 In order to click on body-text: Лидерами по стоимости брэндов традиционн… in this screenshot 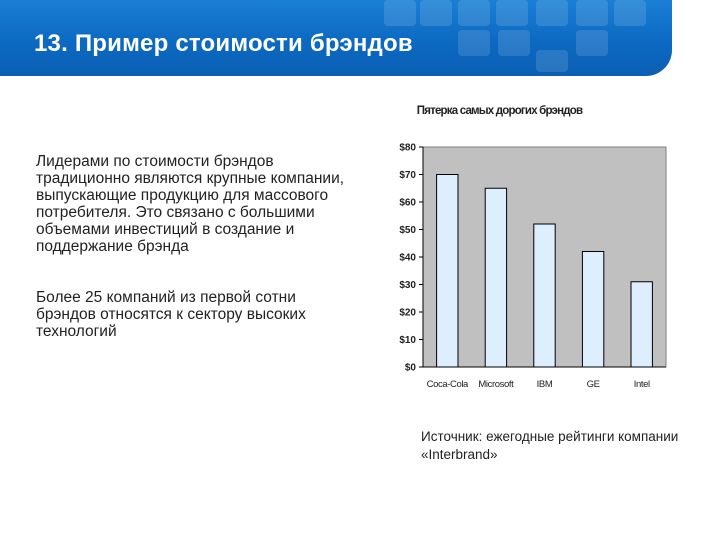, I will do `click(191, 246)`.